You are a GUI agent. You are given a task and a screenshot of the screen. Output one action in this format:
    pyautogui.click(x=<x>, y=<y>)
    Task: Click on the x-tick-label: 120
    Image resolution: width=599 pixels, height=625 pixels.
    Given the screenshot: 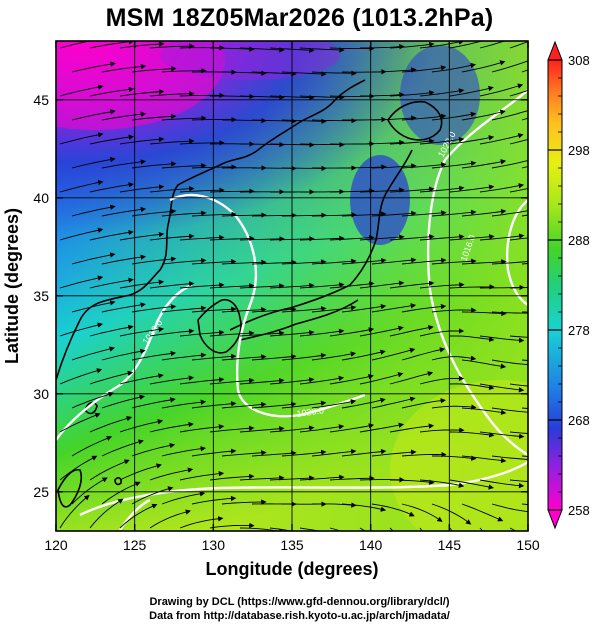 What is the action you would take?
    pyautogui.click(x=56, y=545)
    